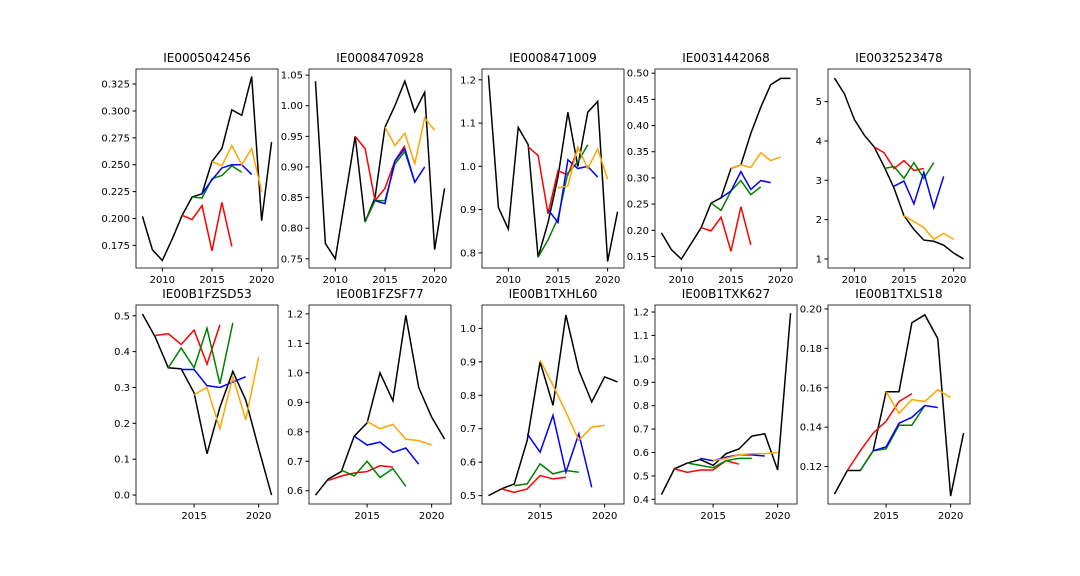 This screenshot has width=1080, height=576. What do you see at coordinates (379, 58) in the screenshot?
I see `chart-title: IE0008470928` at bounding box center [379, 58].